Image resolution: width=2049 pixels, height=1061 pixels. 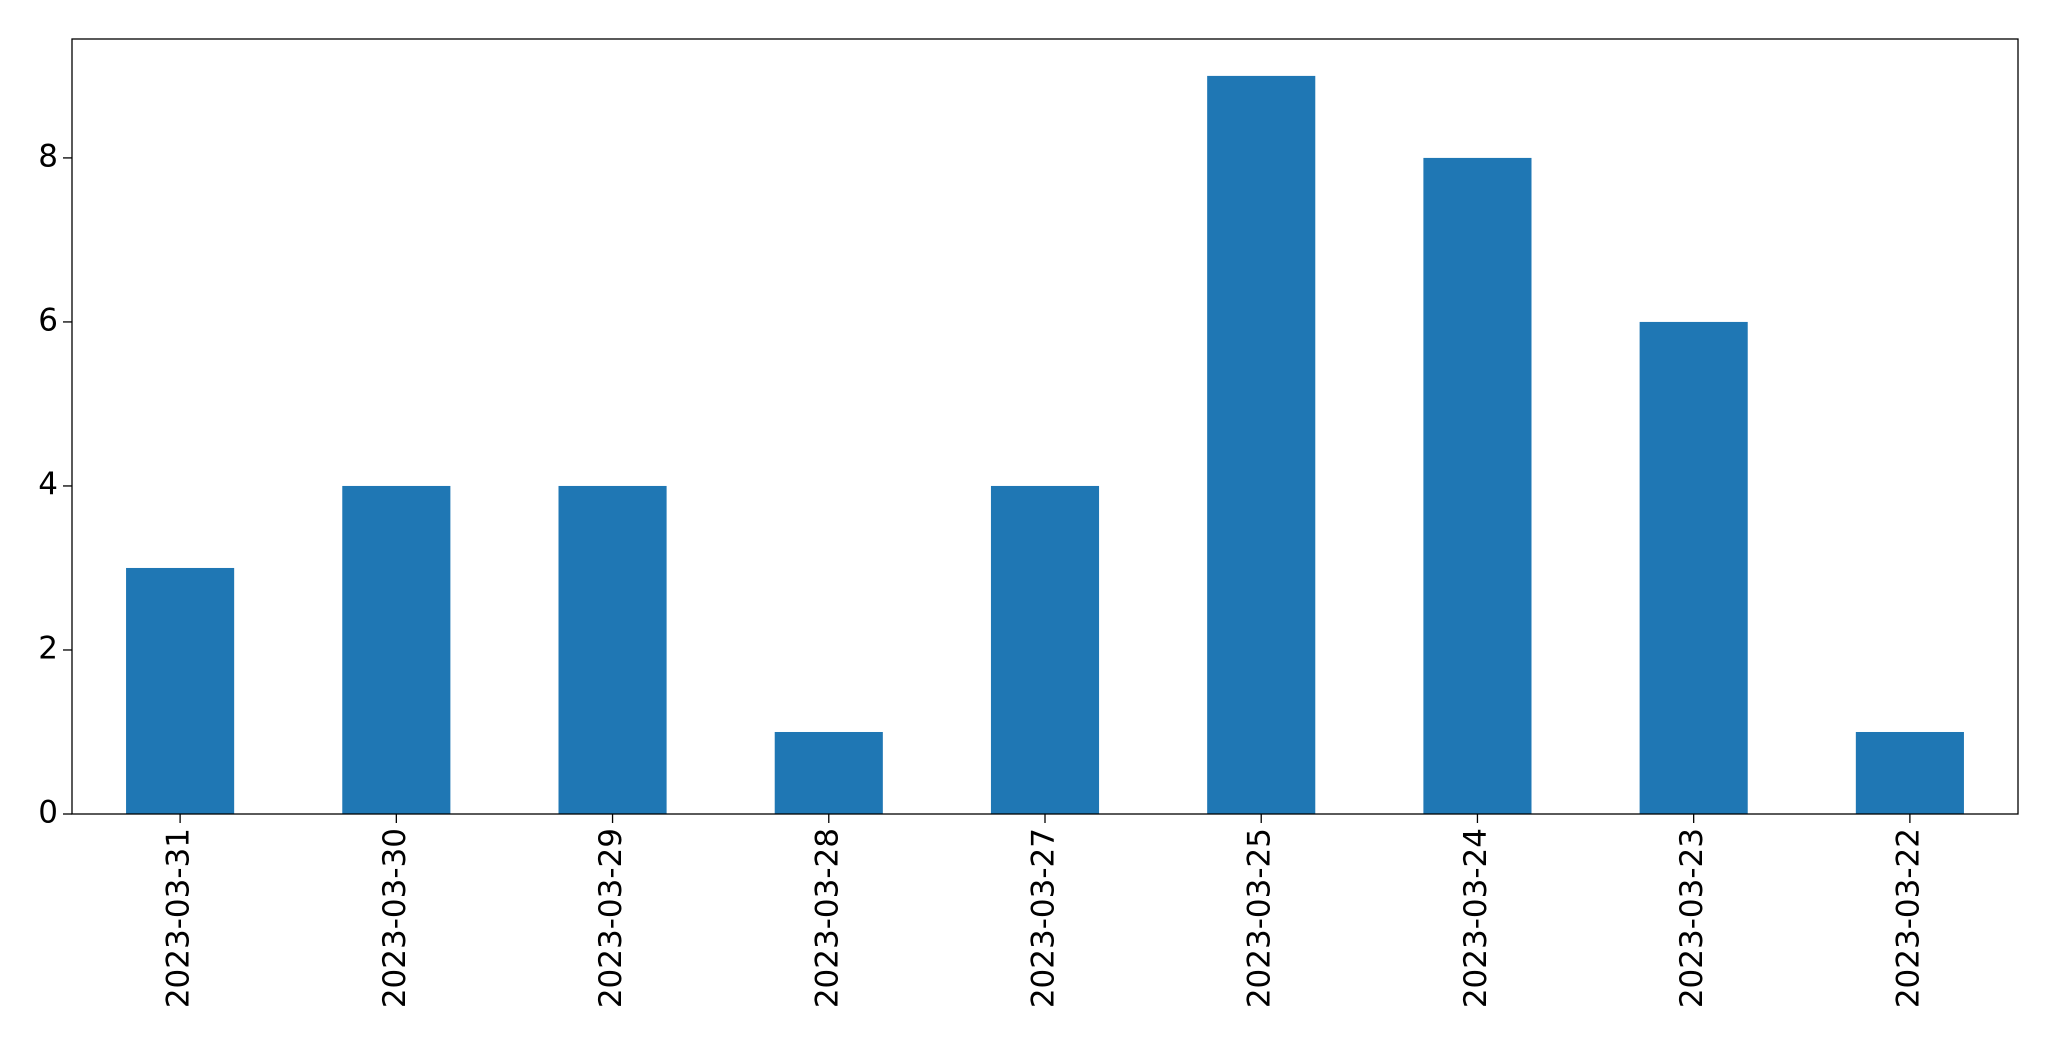 What do you see at coordinates (48, 156) in the screenshot?
I see `y-tick-label: 8` at bounding box center [48, 156].